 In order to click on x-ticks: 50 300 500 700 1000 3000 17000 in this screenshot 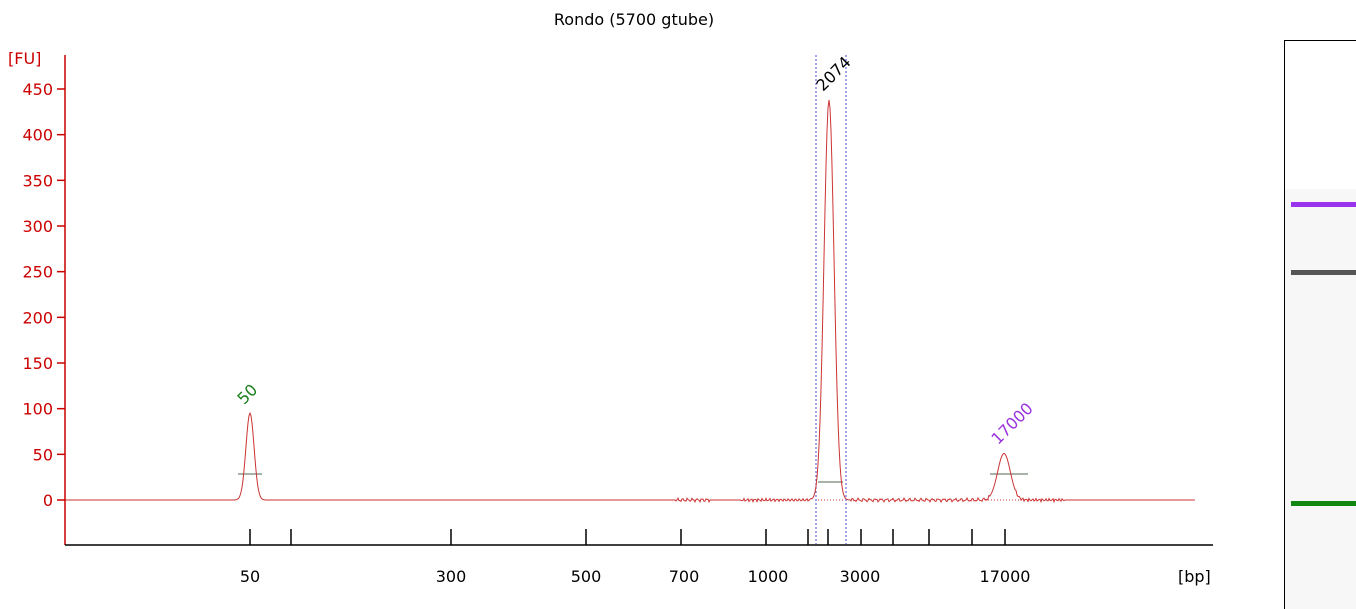, I will do `click(635, 557)`.